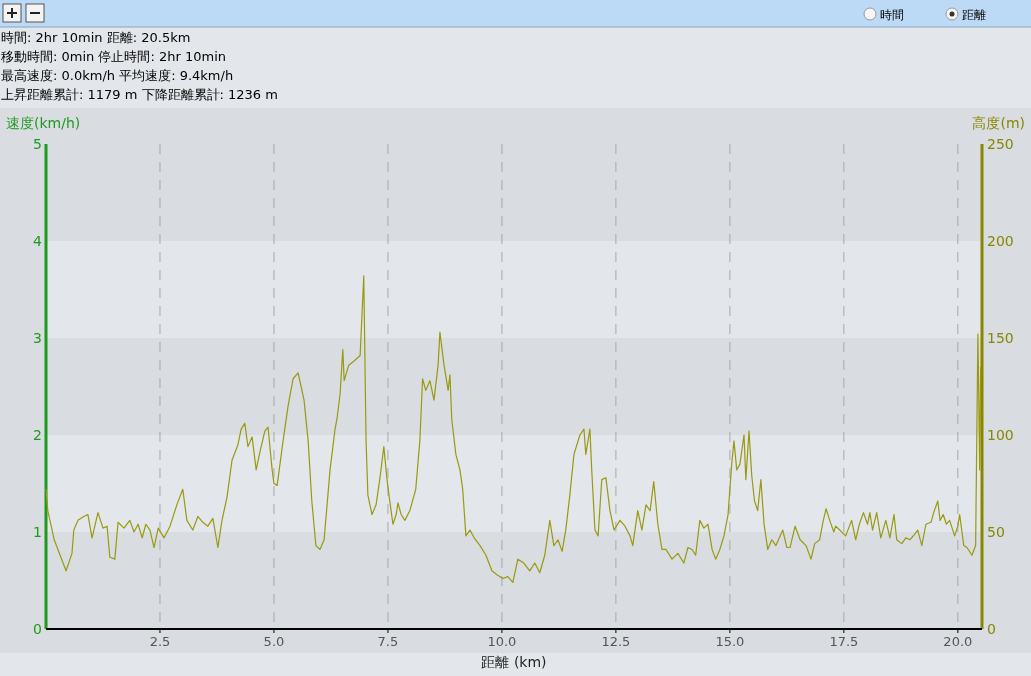 This screenshot has height=676, width=1031. I want to click on x-tick-label: 15.0, so click(730, 641).